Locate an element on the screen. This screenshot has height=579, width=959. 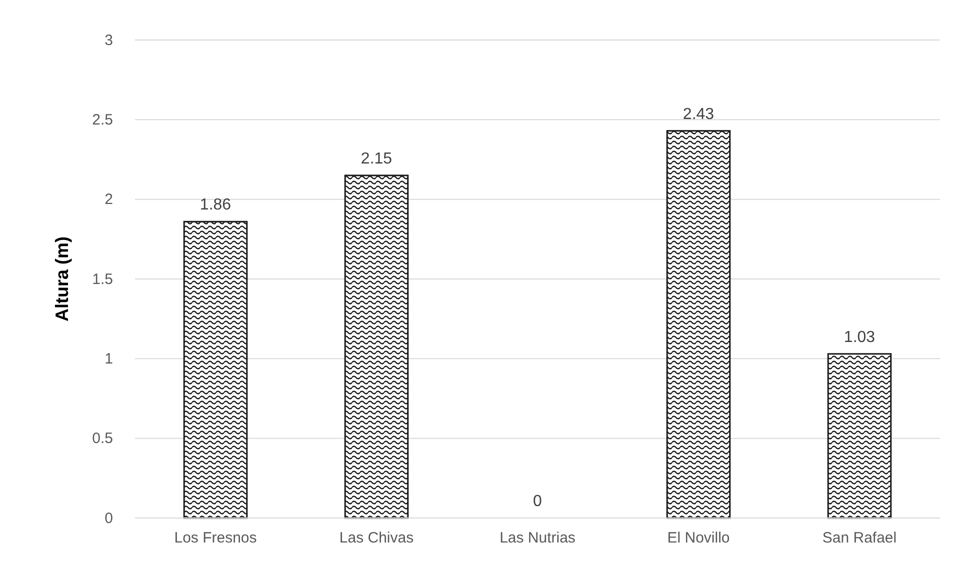
data-label: 1.03 is located at coordinates (860, 337).